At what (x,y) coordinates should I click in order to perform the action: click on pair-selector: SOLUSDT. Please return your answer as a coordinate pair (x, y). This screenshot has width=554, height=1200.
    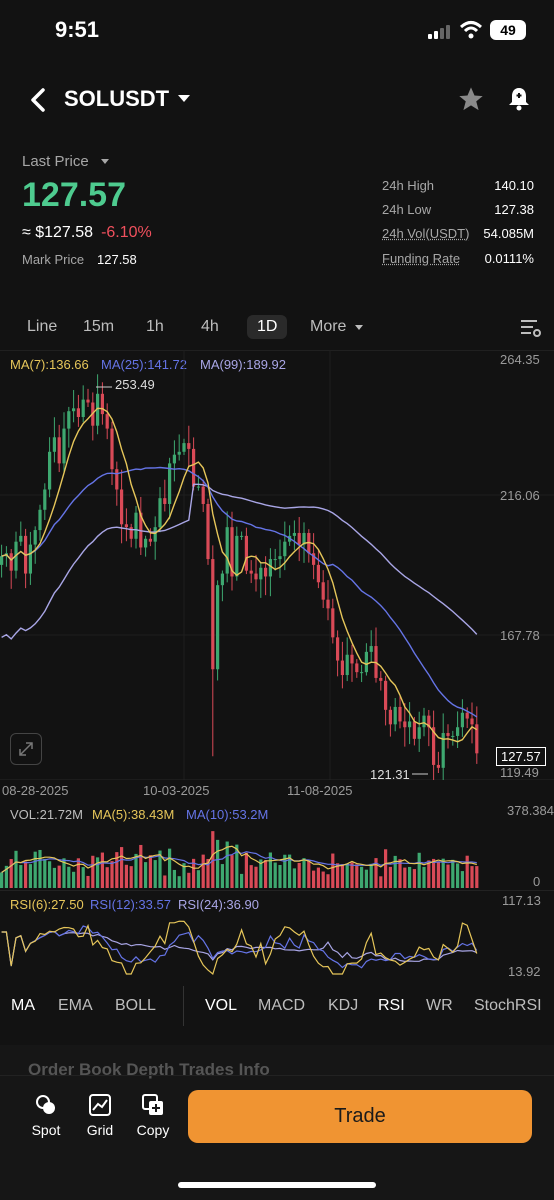
    Looking at the image, I should click on (117, 98).